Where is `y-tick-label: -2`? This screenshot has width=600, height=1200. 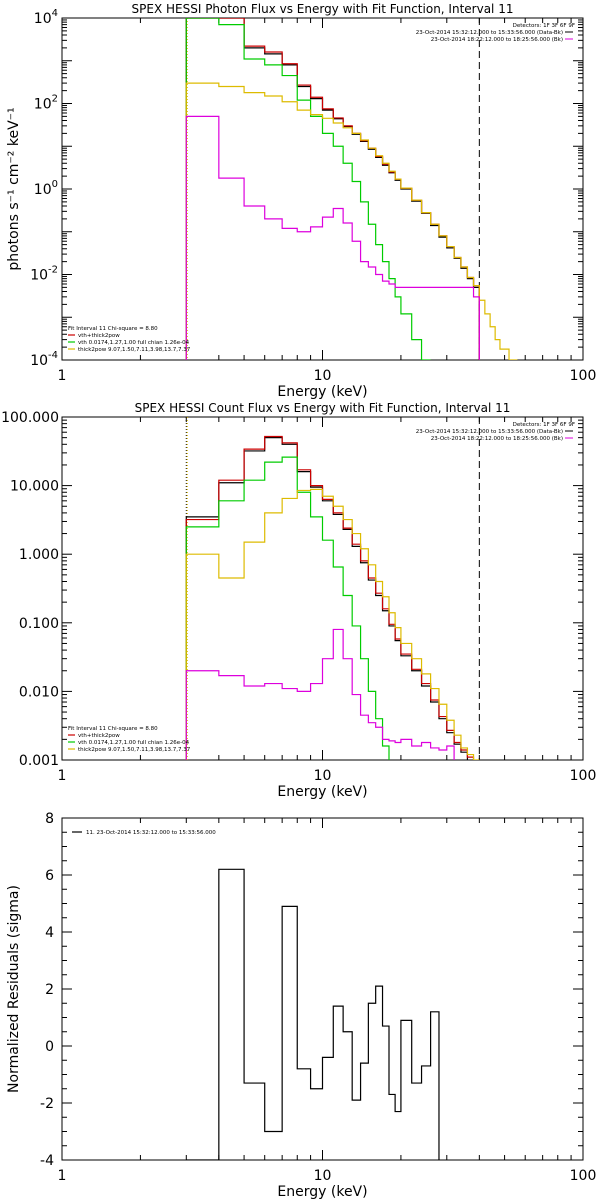
y-tick-label: -2 is located at coordinates (47, 1104).